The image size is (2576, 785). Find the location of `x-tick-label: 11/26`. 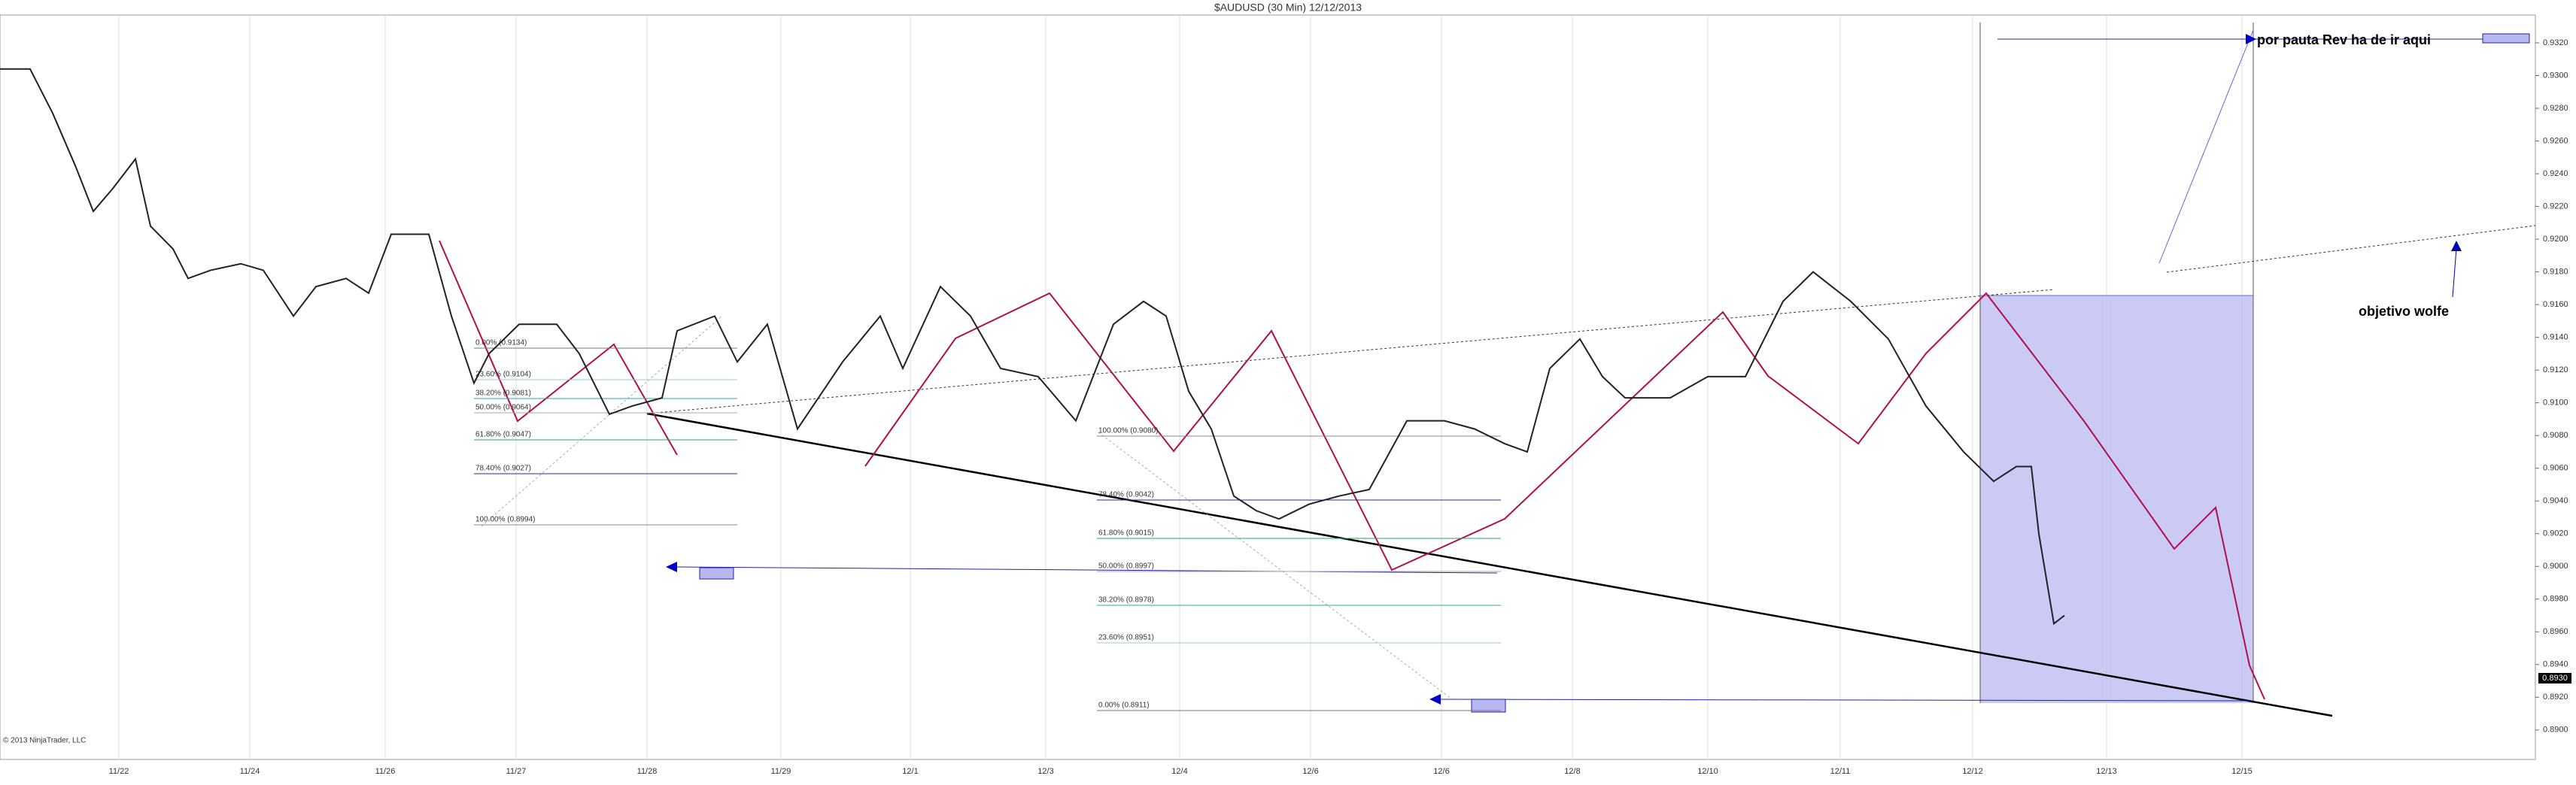

x-tick-label: 11/26 is located at coordinates (386, 771).